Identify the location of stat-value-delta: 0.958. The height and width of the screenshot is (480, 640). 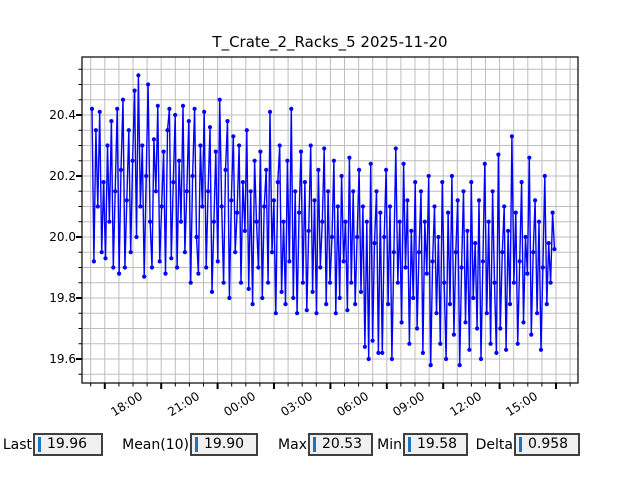
(548, 444).